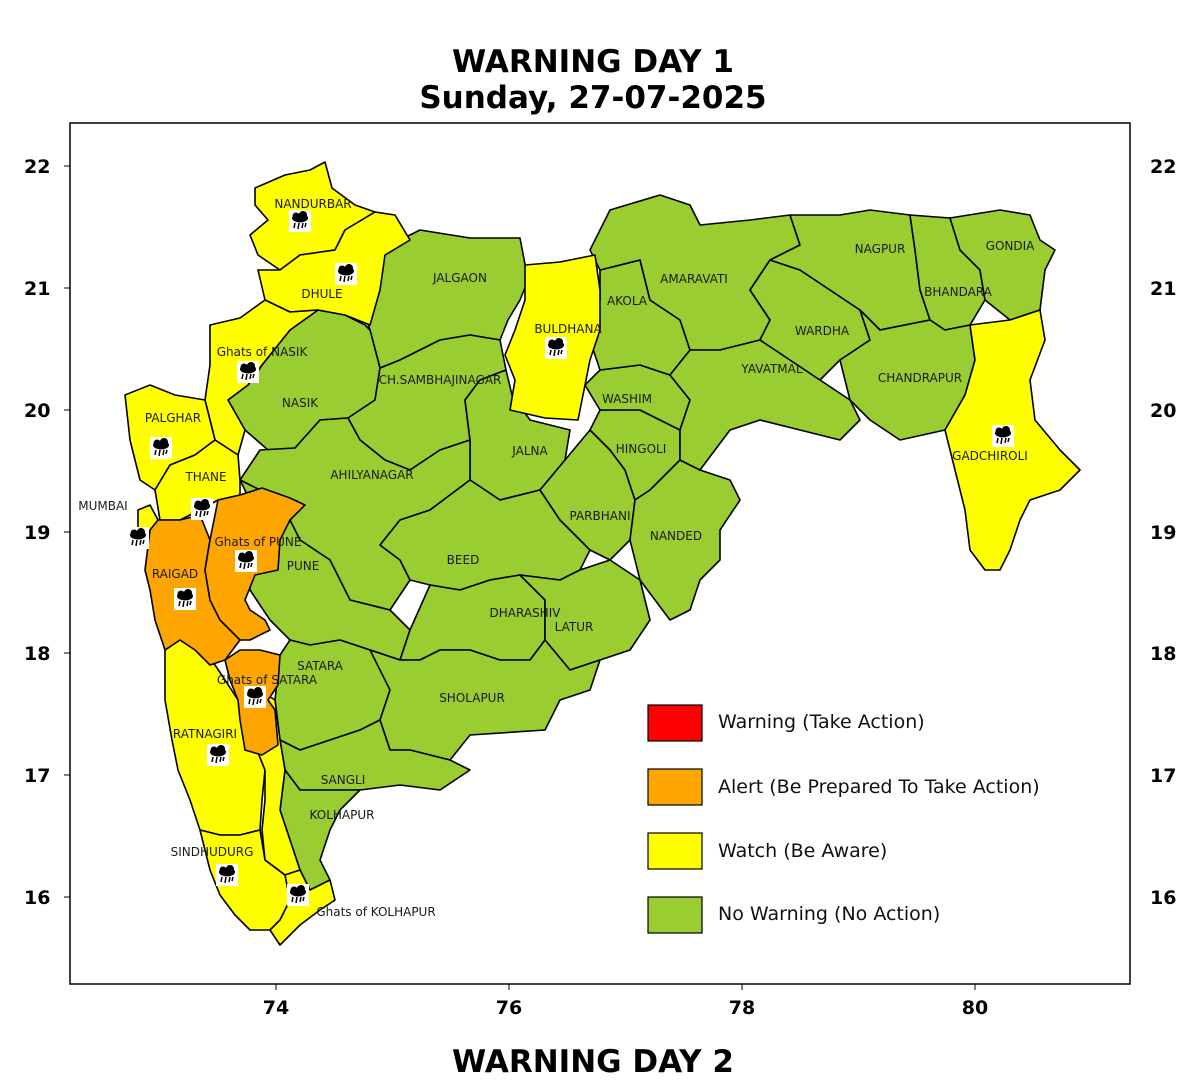 The image size is (1186, 1080). I want to click on y-tick-label-right: 20, so click(1163, 411).